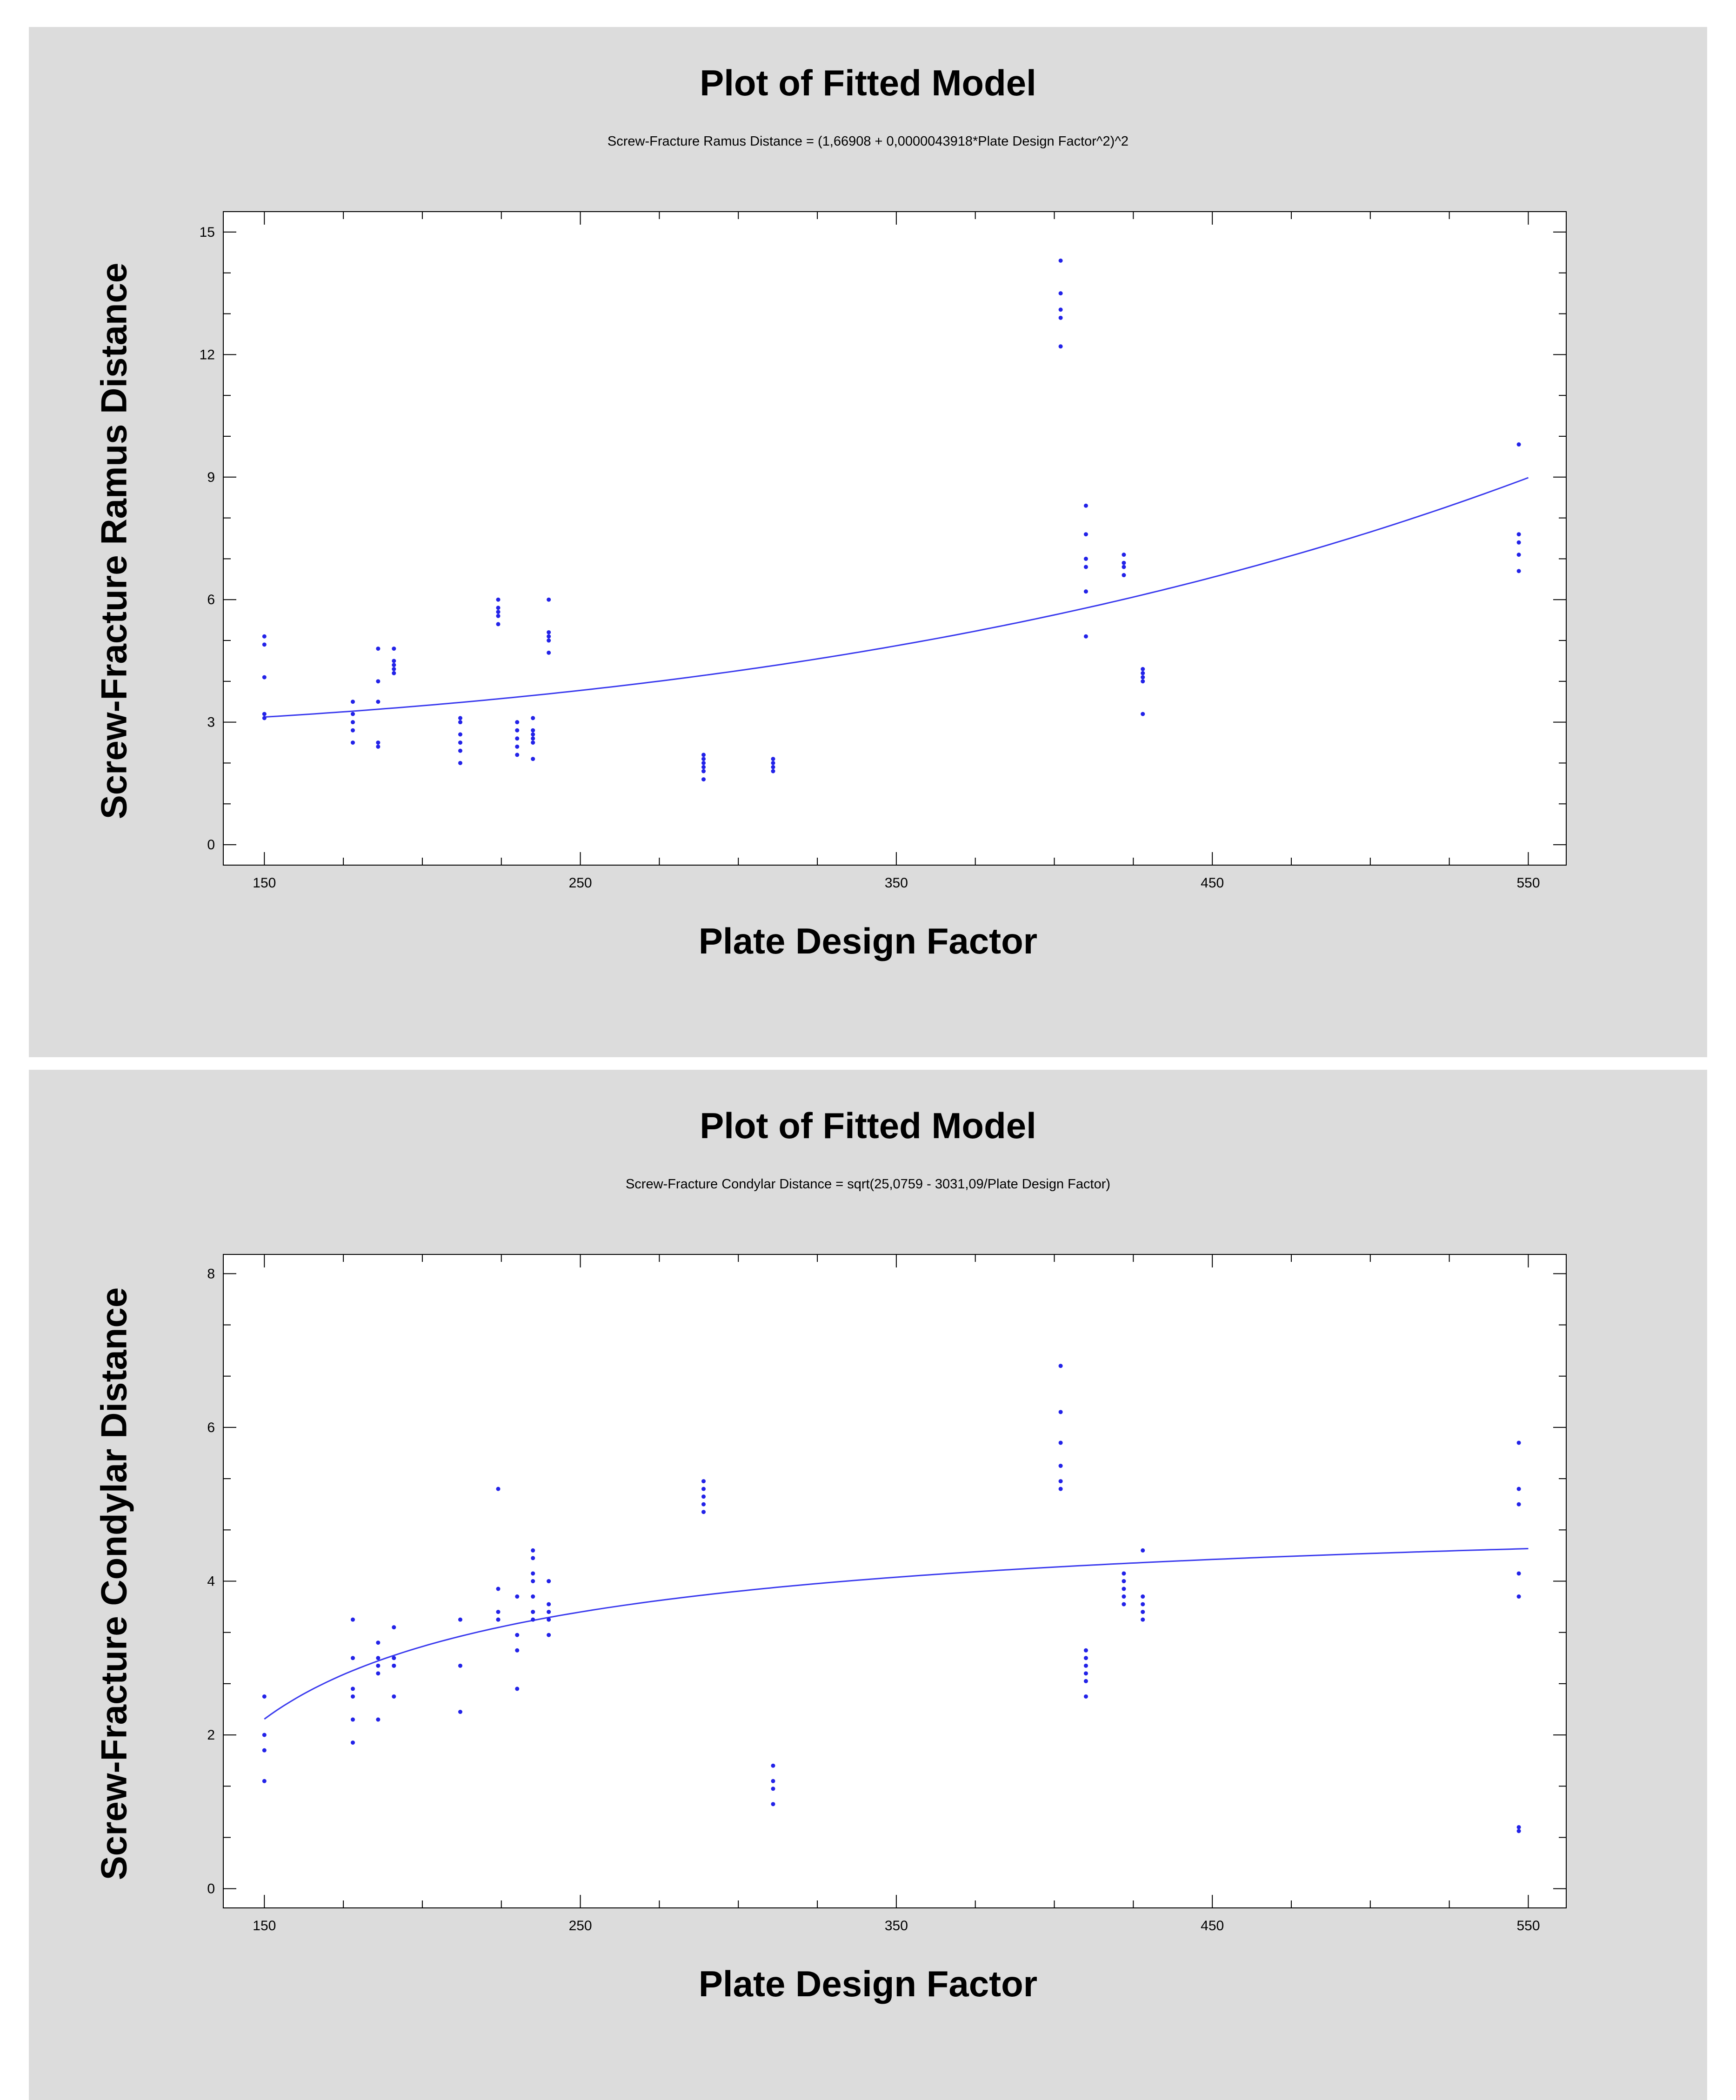 This screenshot has width=1736, height=2100. I want to click on y-axis-label: Screw-Fracture Condylar Distance, so click(114, 1583).